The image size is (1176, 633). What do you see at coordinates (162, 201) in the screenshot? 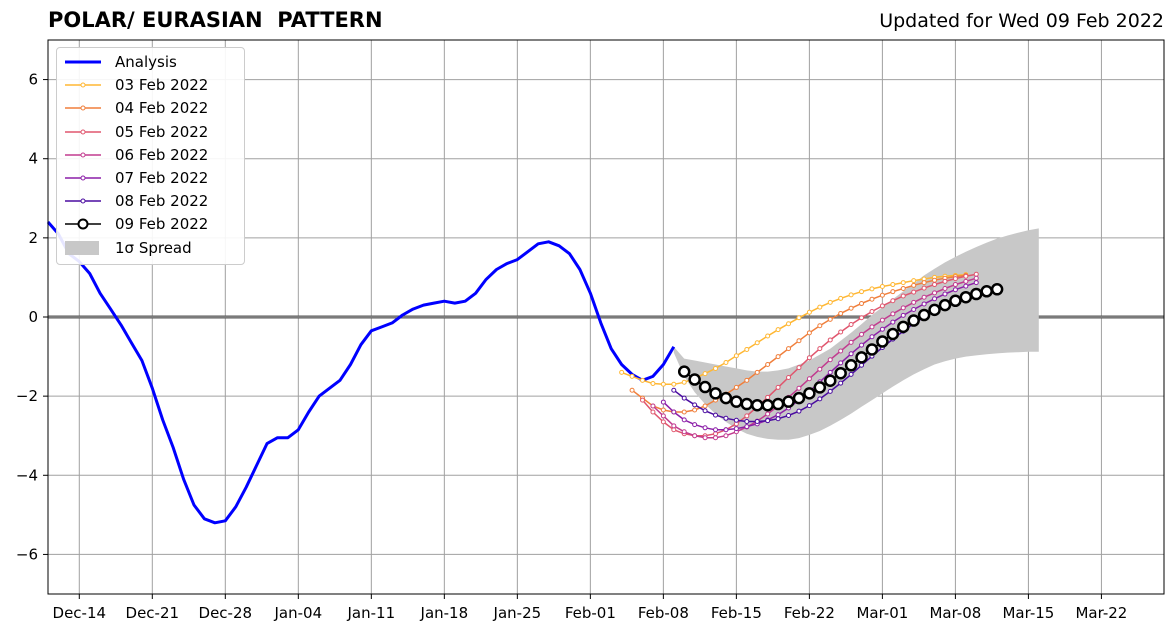
I see `legend-label: 08 Feb 2022` at bounding box center [162, 201].